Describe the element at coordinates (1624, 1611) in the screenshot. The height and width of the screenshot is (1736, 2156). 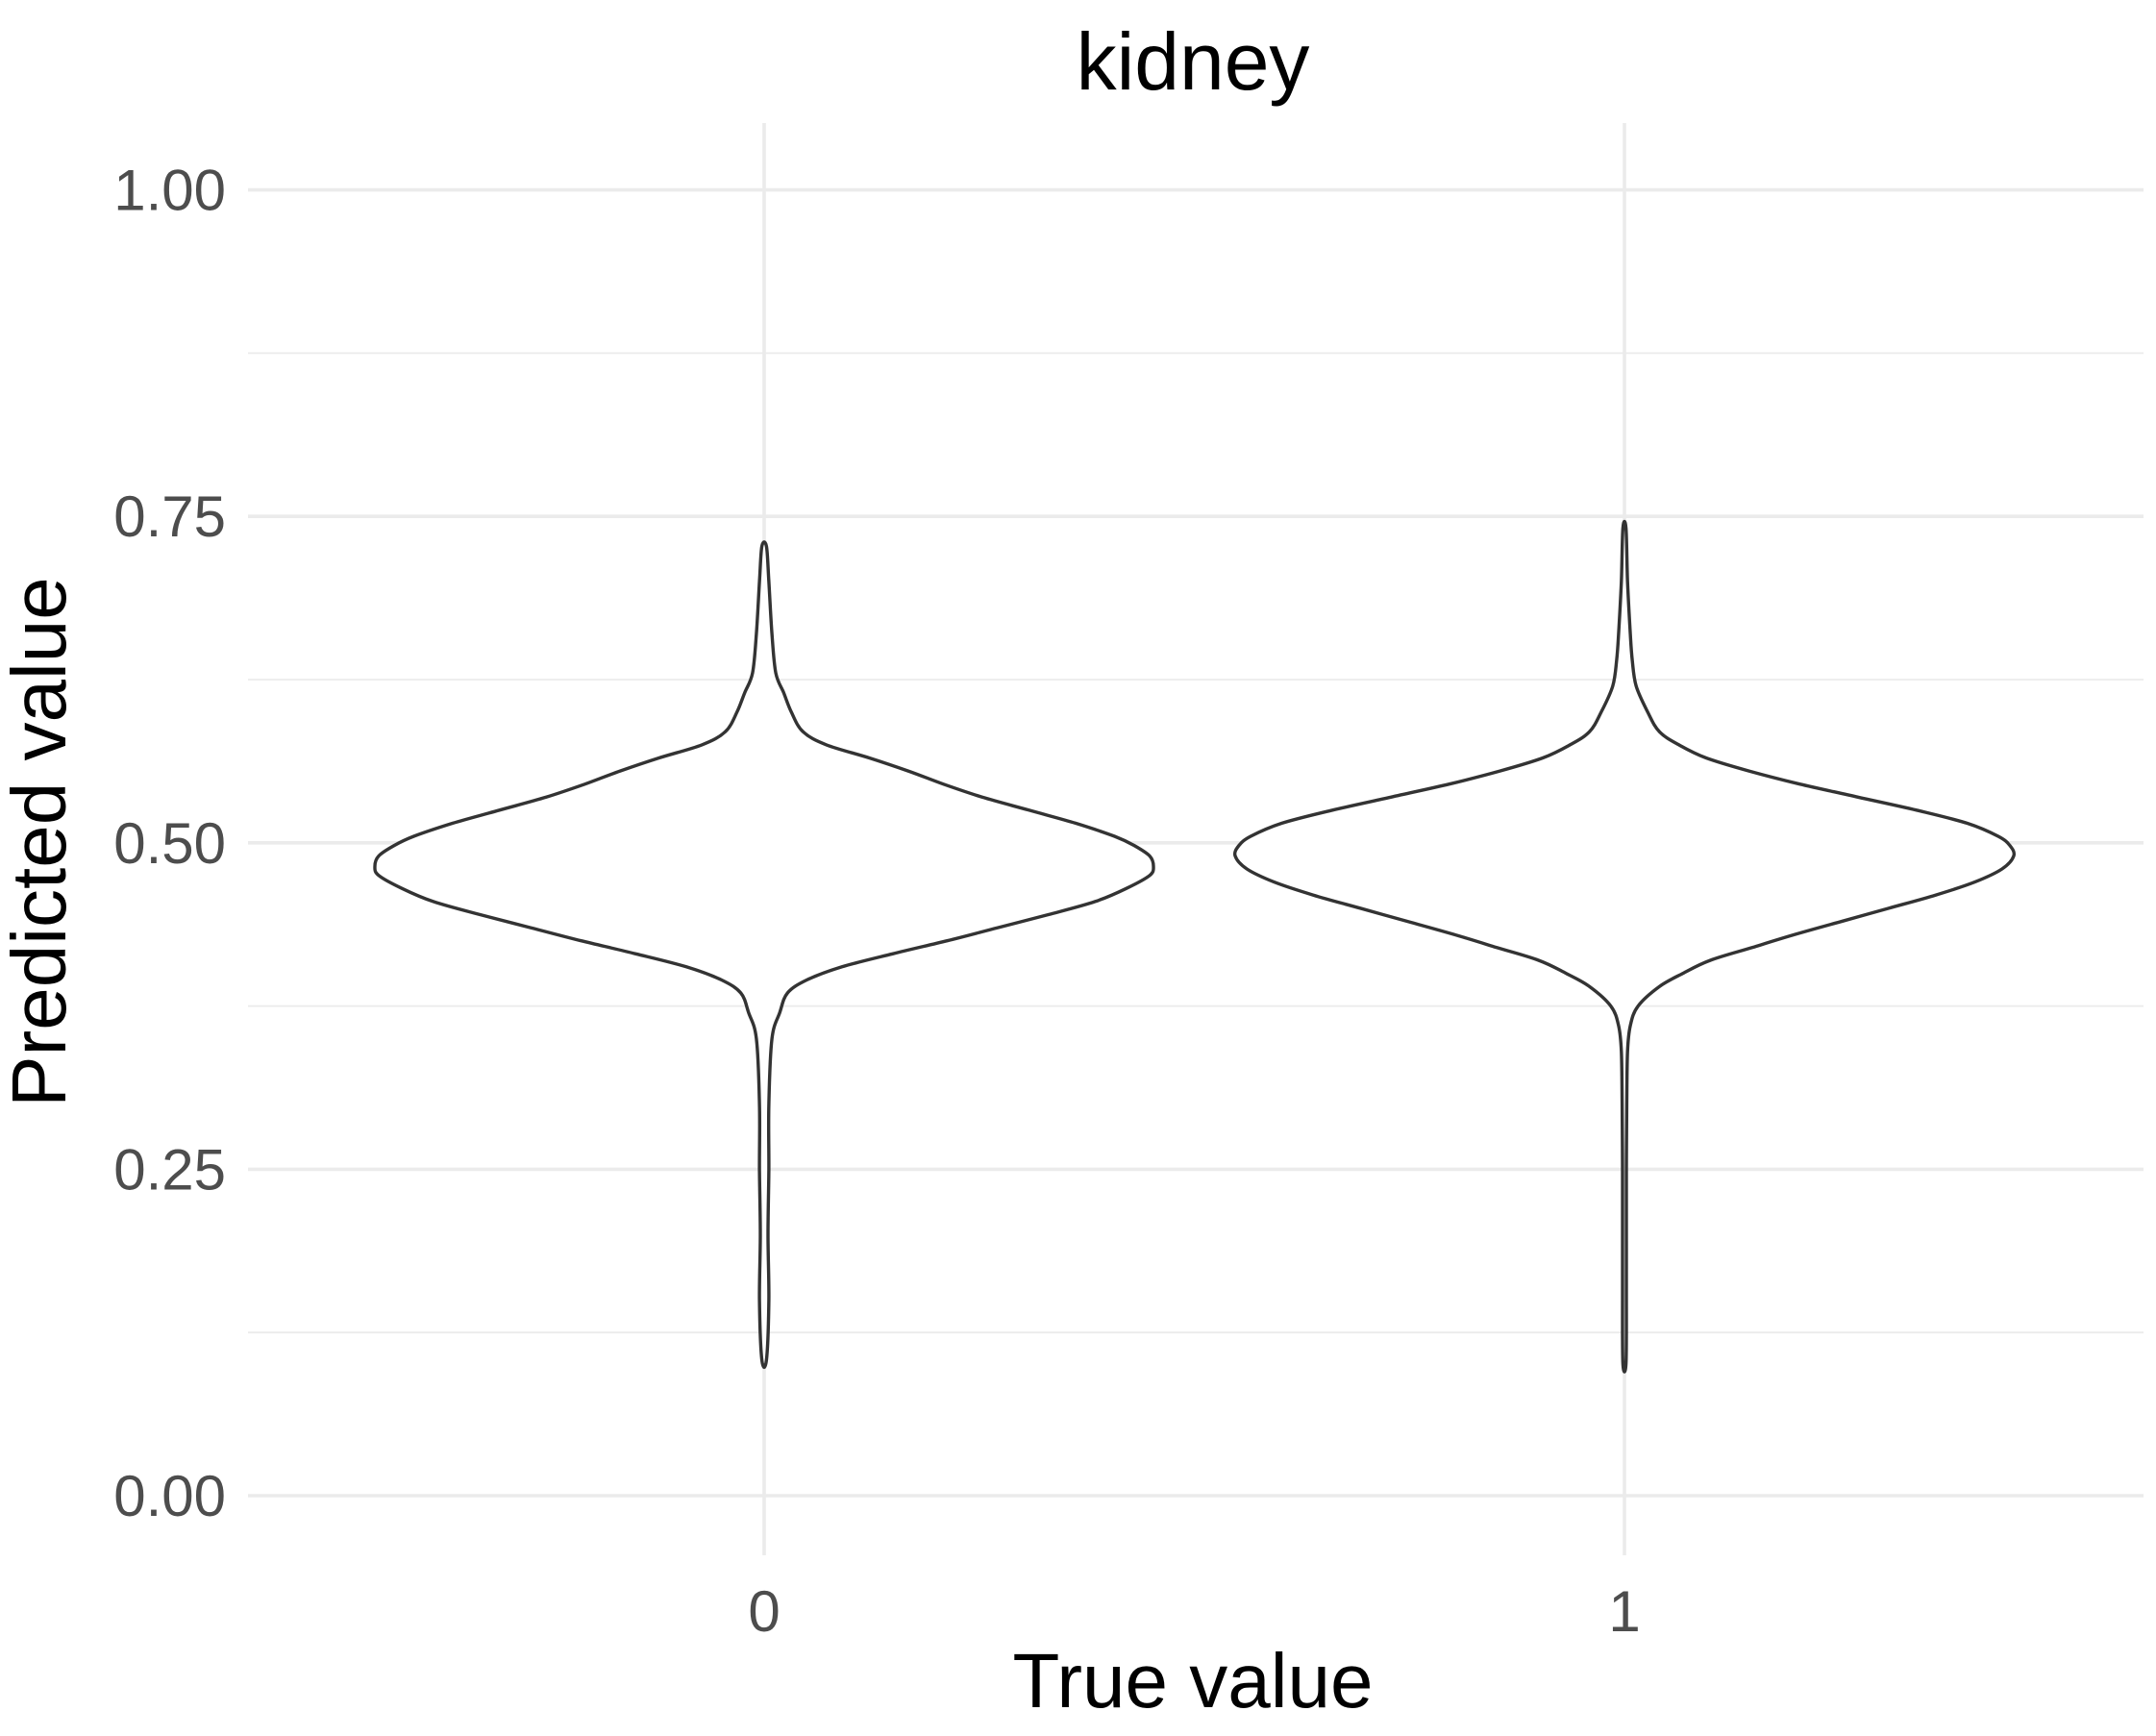
I see `x-tick-label-1: 1` at that location.